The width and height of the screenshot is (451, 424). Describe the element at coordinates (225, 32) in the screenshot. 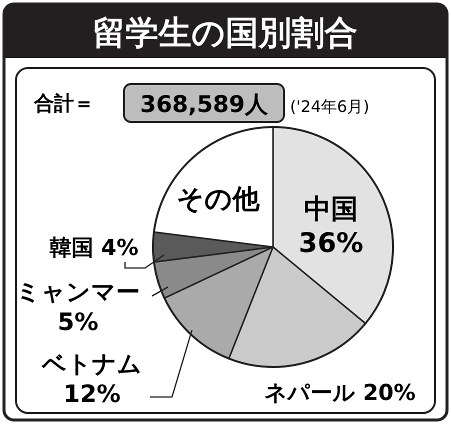

I see `chart-title: 留学生の国別割合` at that location.